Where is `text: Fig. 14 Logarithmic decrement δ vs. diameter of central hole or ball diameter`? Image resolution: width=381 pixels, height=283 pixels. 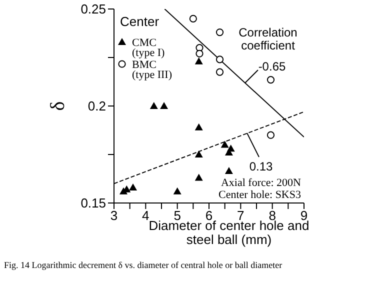 text: Fig. 14 Logarithmic decrement δ vs. diameter of central hole or ball diameter is located at coordinates (143, 265).